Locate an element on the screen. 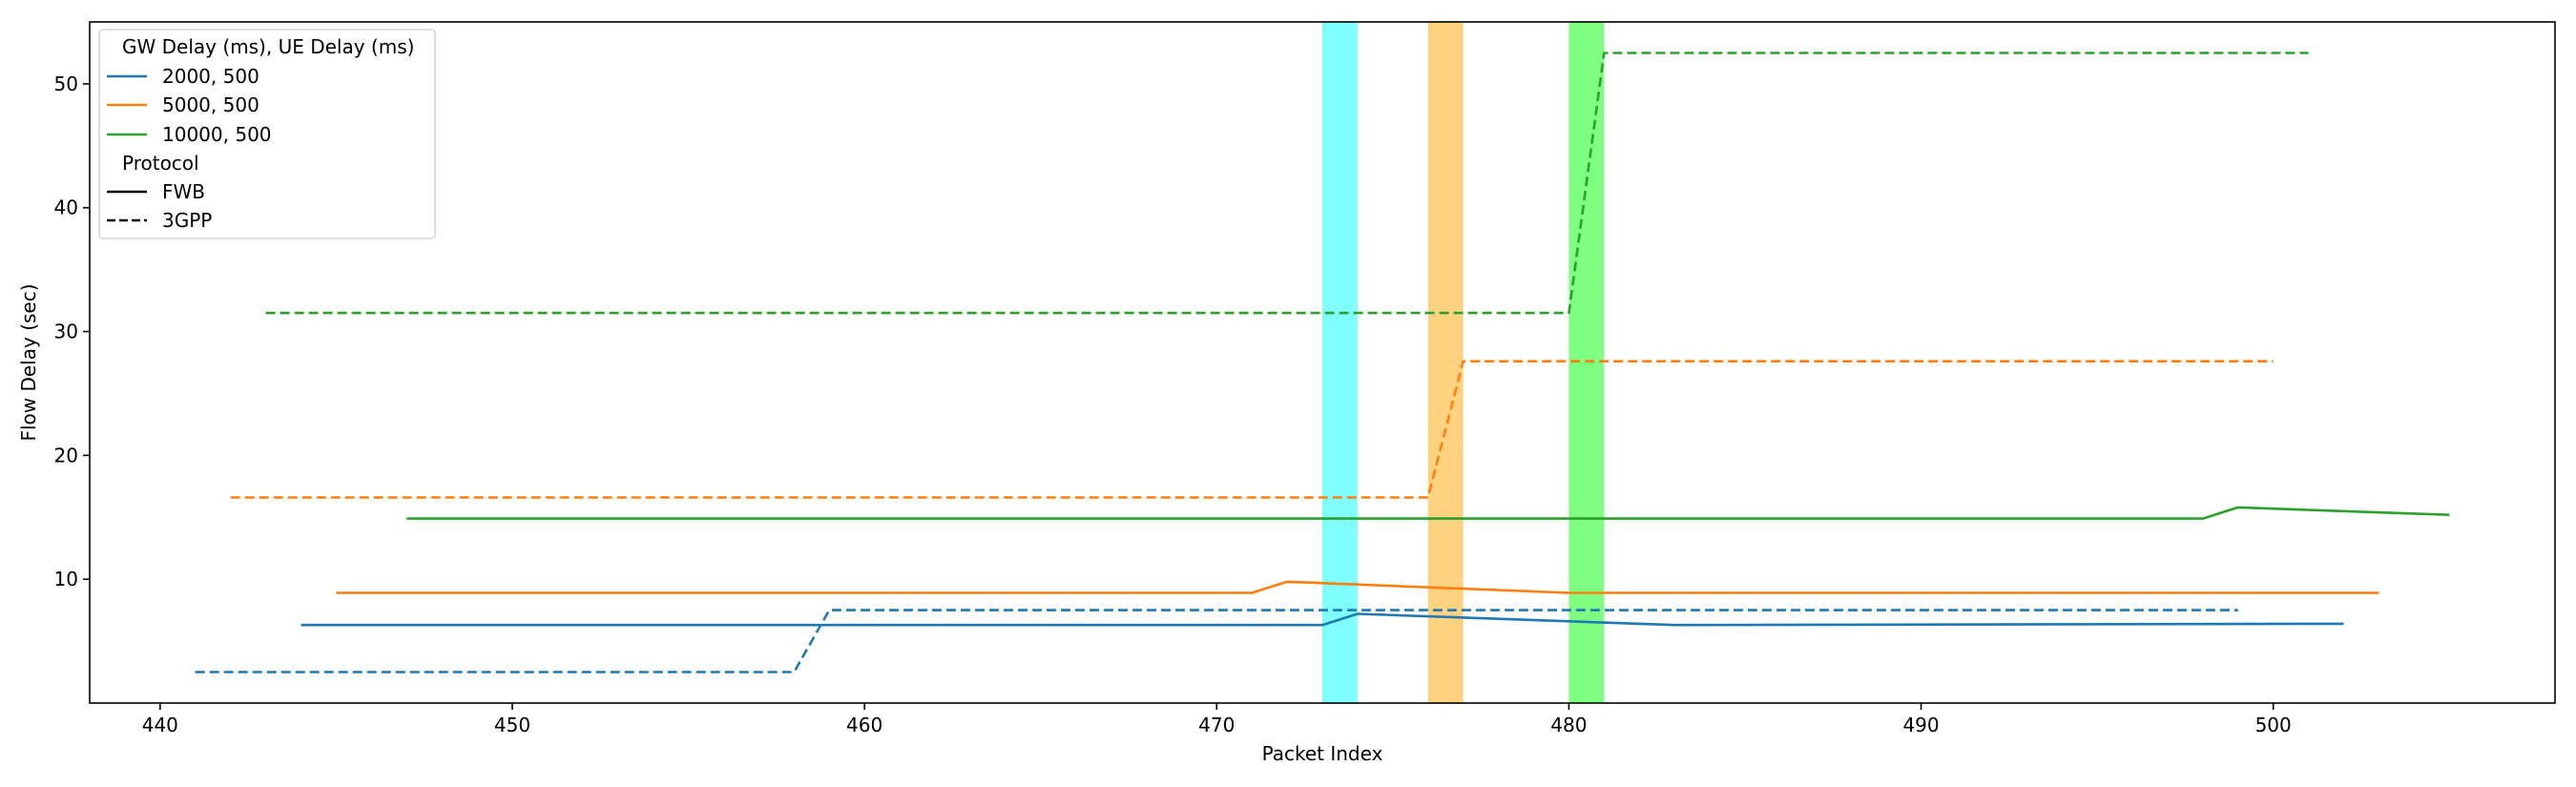  legend-title-config: GW Delay (ms), UE Delay (ms) is located at coordinates (268, 46).